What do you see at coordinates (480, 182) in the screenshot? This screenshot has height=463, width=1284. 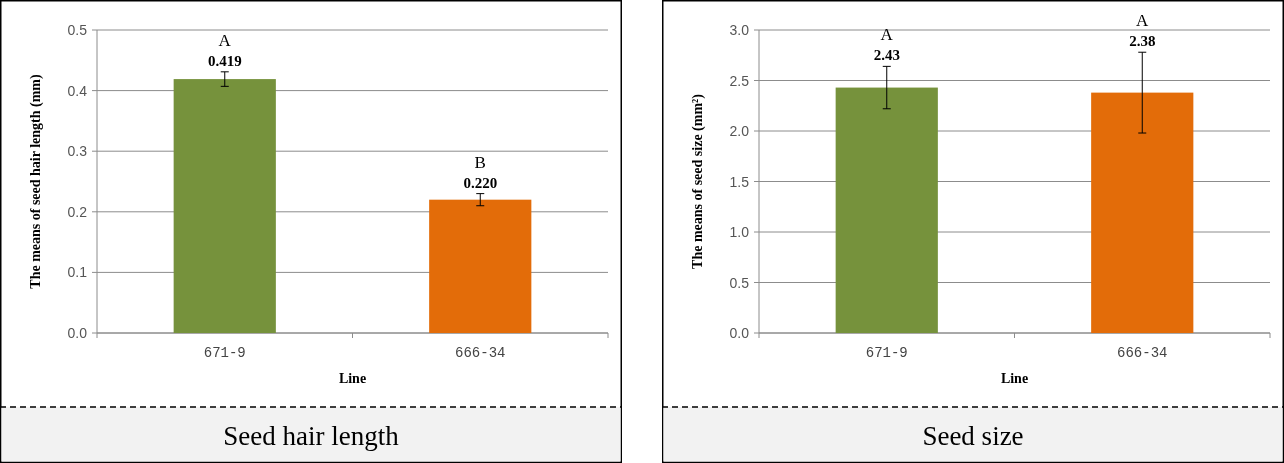 I see `data-label: 0.220` at bounding box center [480, 182].